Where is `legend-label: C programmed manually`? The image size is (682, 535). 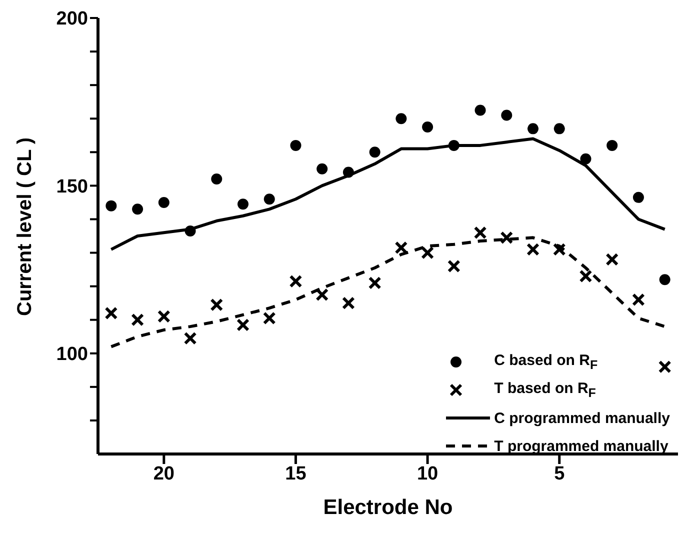 legend-label: C programmed manually is located at coordinates (582, 418).